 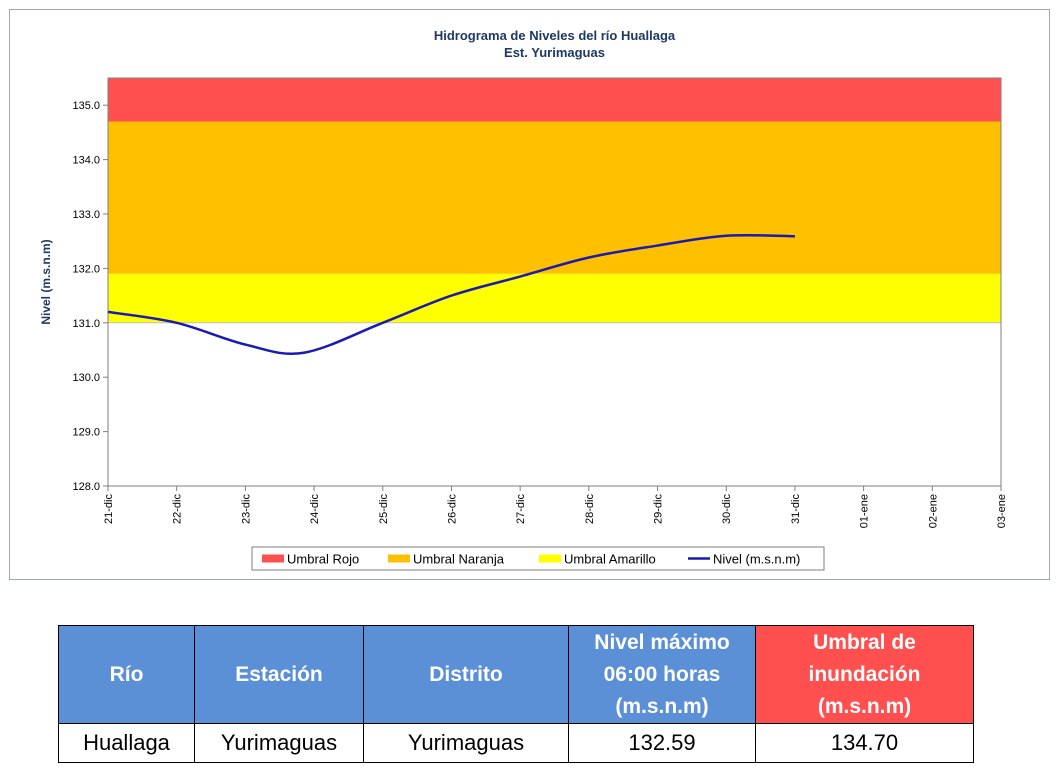 I want to click on header-estacion: Estación, so click(x=279, y=674).